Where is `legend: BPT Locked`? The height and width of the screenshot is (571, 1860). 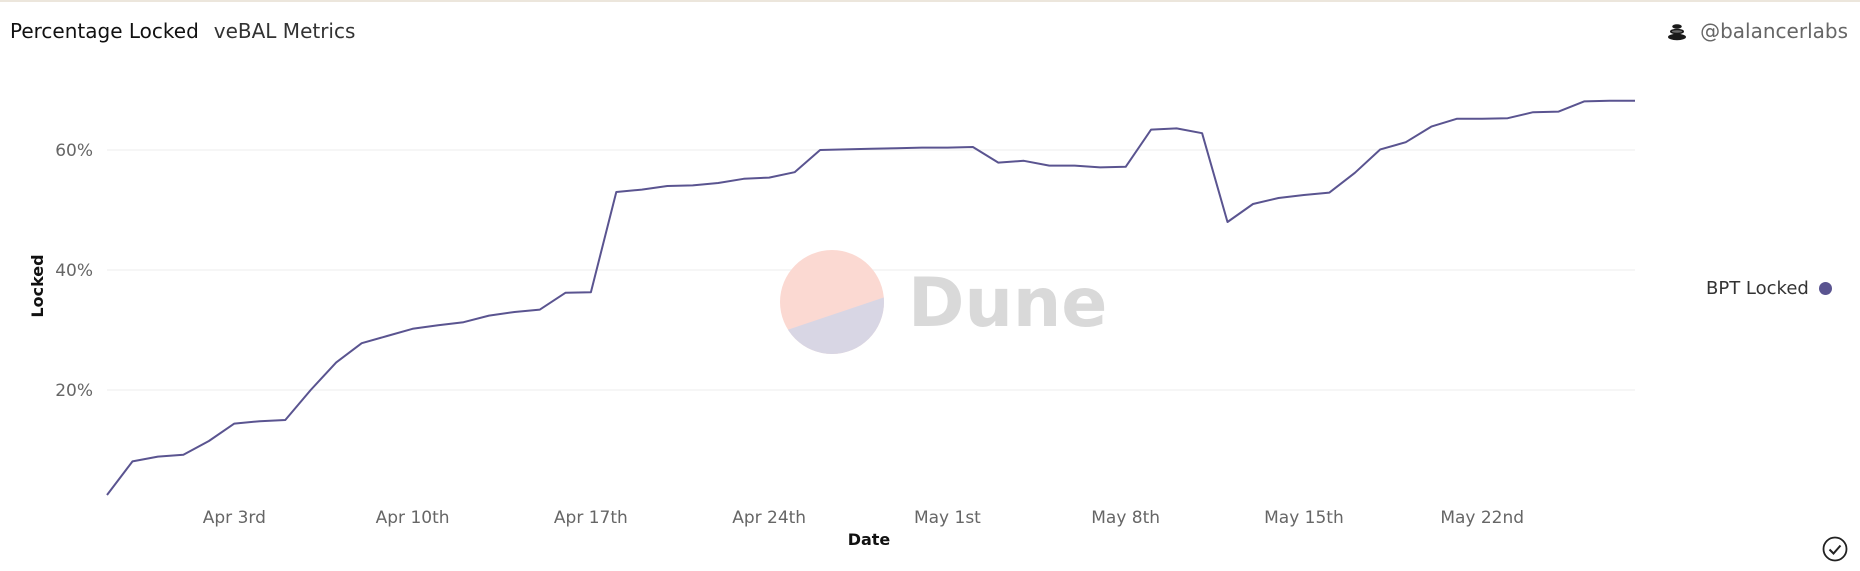
legend: BPT Locked is located at coordinates (1769, 288).